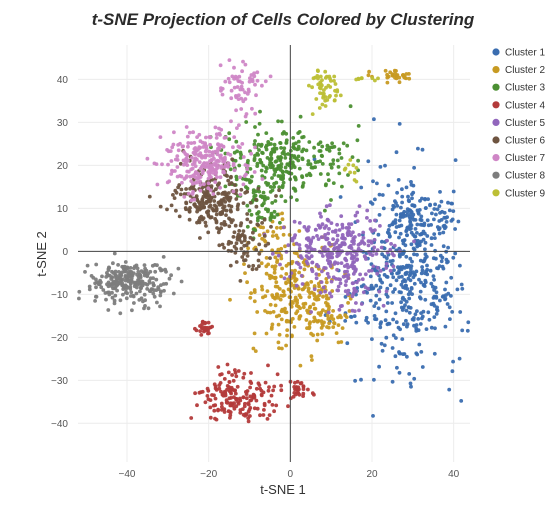 This screenshot has height=521, width=560. I want to click on legend-item: Cluster 8, so click(518, 176).